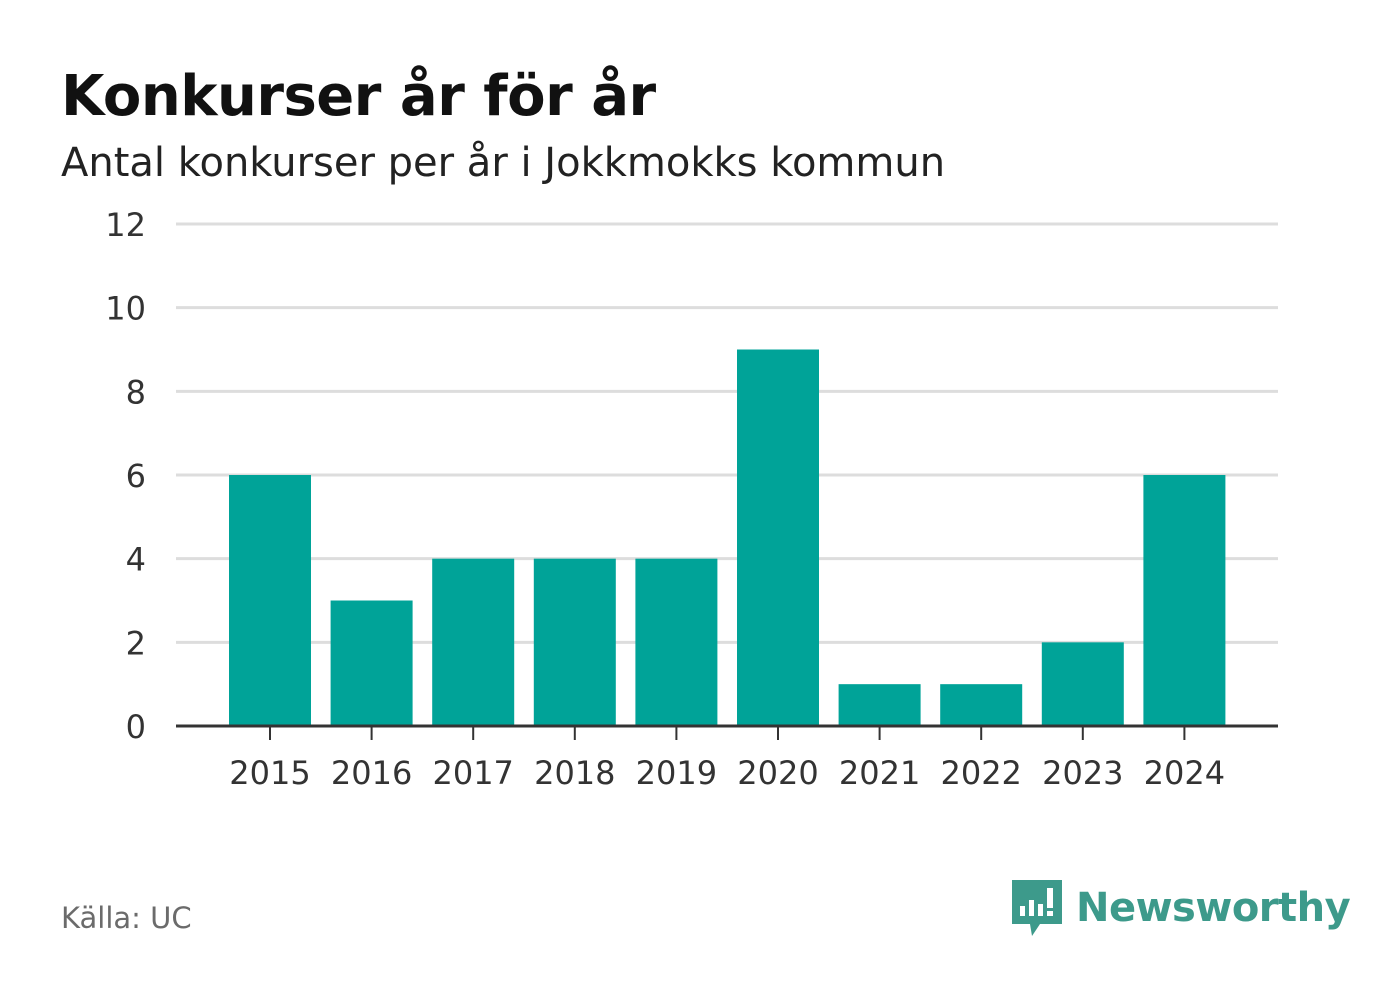 The width and height of the screenshot is (1382, 999). I want to click on x-tick-label: 2018, so click(574, 773).